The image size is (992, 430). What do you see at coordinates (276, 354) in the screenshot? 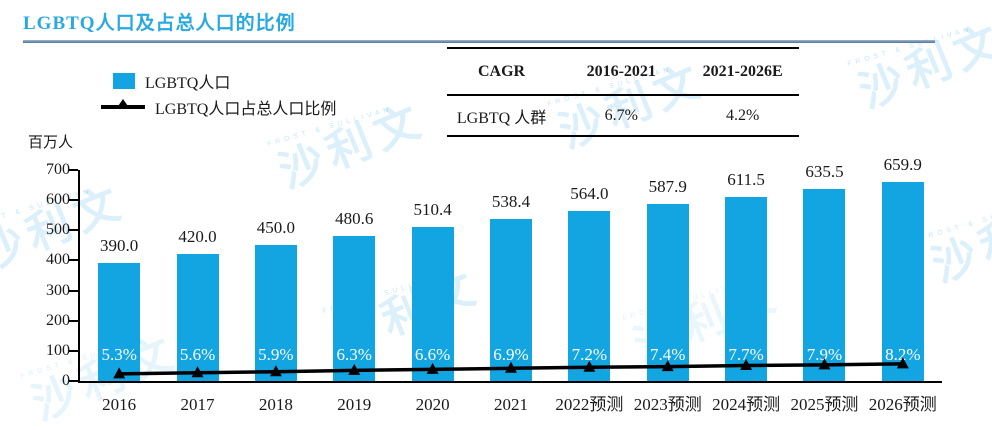
I see `percent-label: 5.9%` at bounding box center [276, 354].